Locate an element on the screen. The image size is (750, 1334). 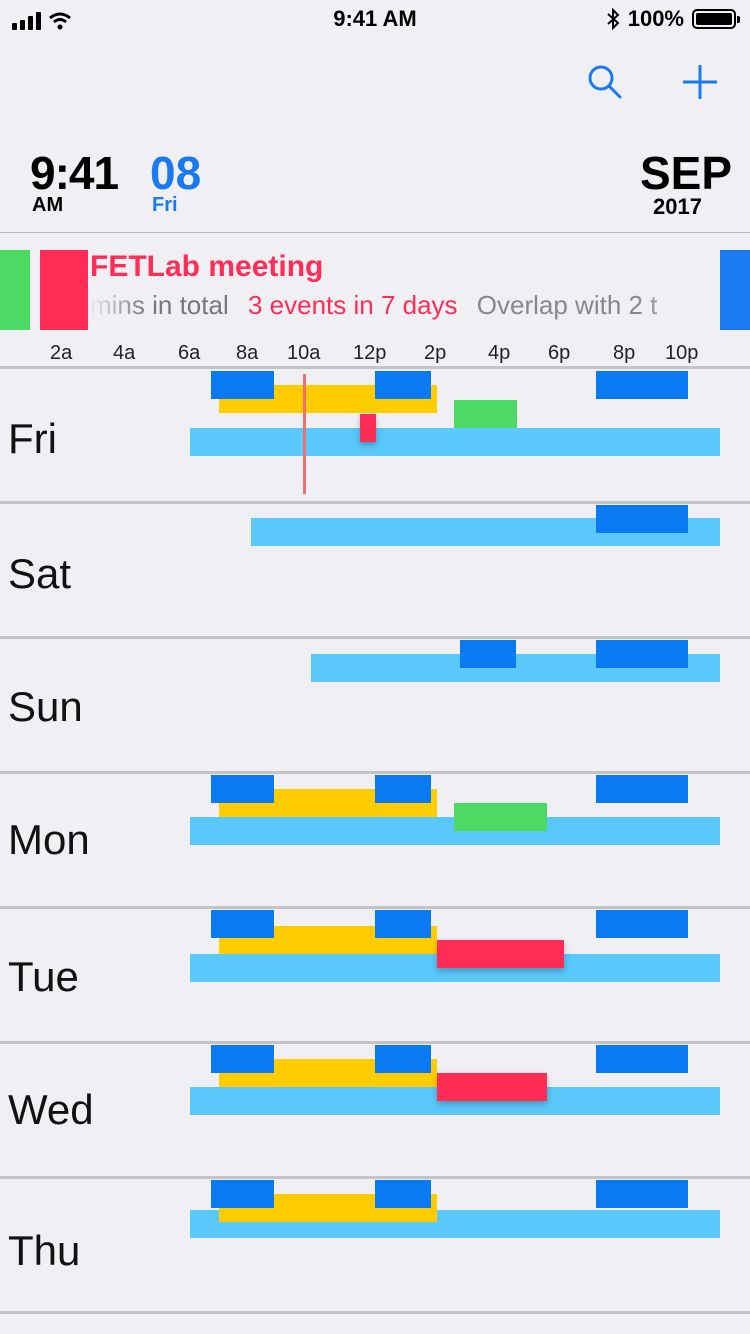
day-label: Wed is located at coordinates (51, 1109).